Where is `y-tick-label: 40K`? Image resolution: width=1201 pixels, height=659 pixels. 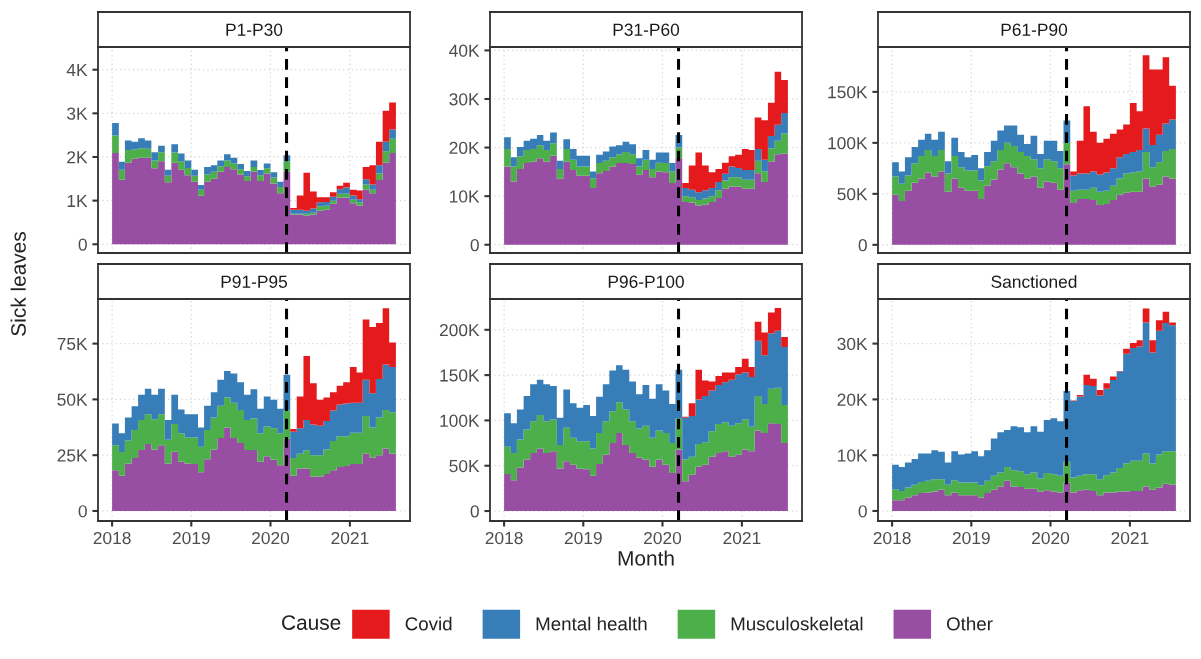 y-tick-label: 40K is located at coordinates (464, 50).